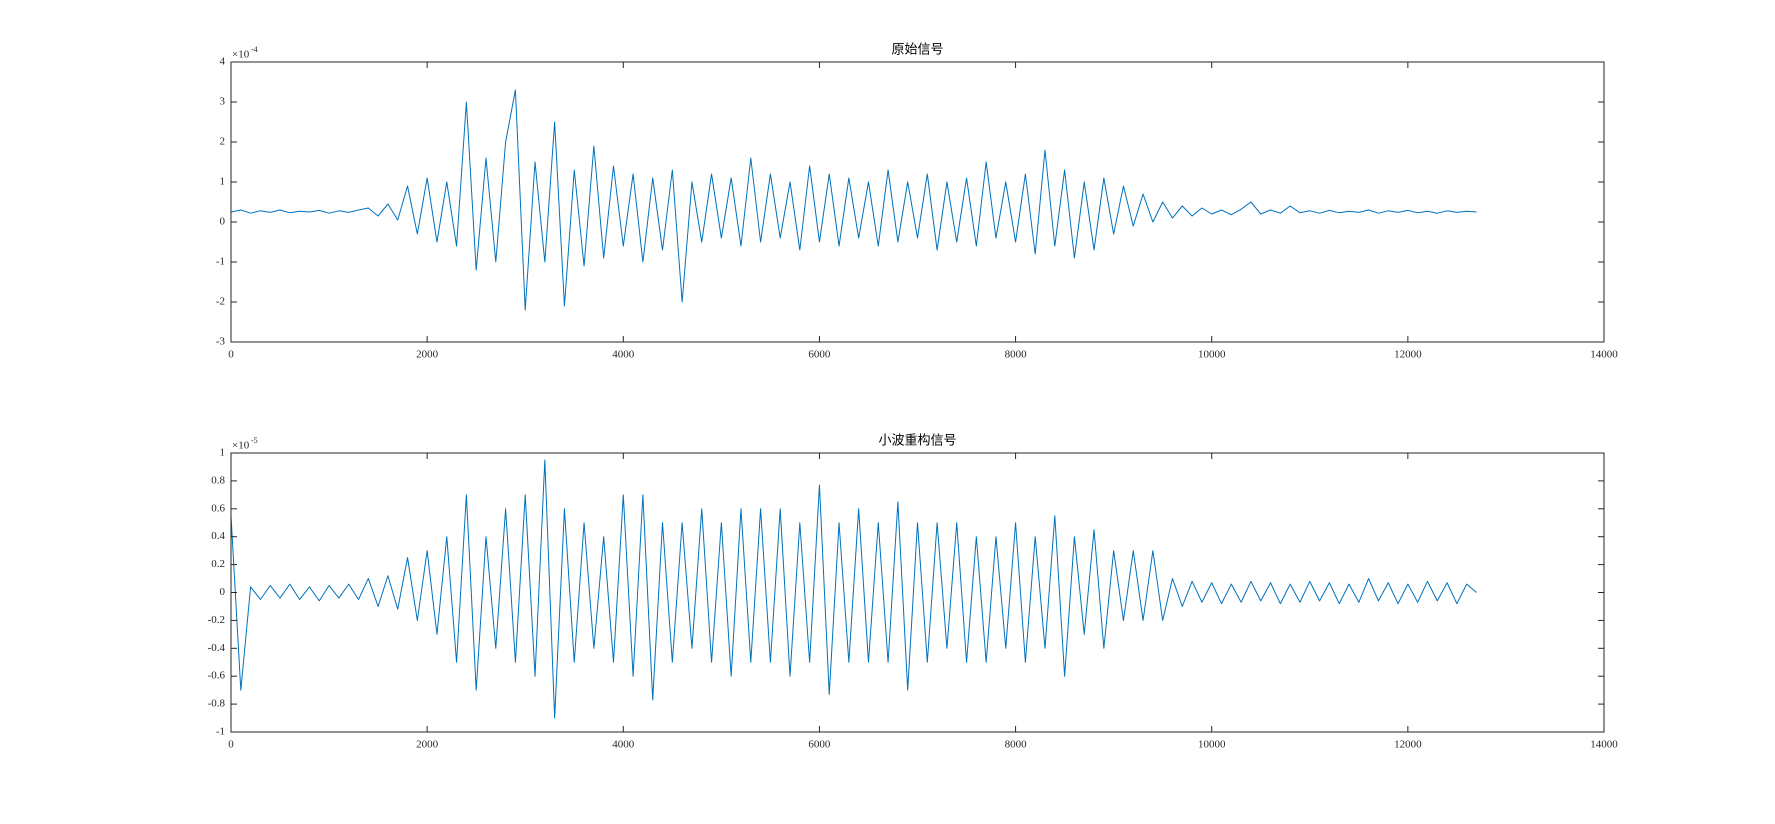  What do you see at coordinates (218, 508) in the screenshot?
I see `y-tick-label: 0.6` at bounding box center [218, 508].